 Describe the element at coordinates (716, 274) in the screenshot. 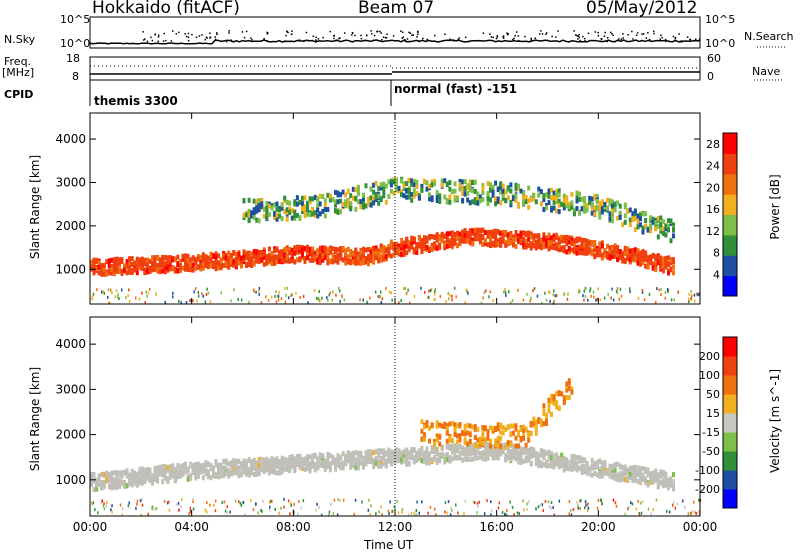

I see `colorbar-tick-label: 4` at that location.